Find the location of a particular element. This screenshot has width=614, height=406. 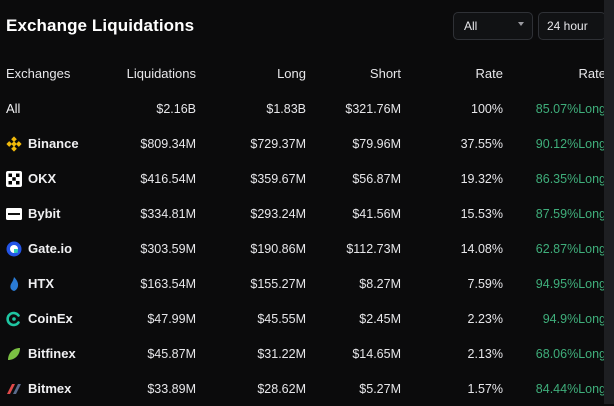

liquidations-cell: $809.34M is located at coordinates (168, 143).